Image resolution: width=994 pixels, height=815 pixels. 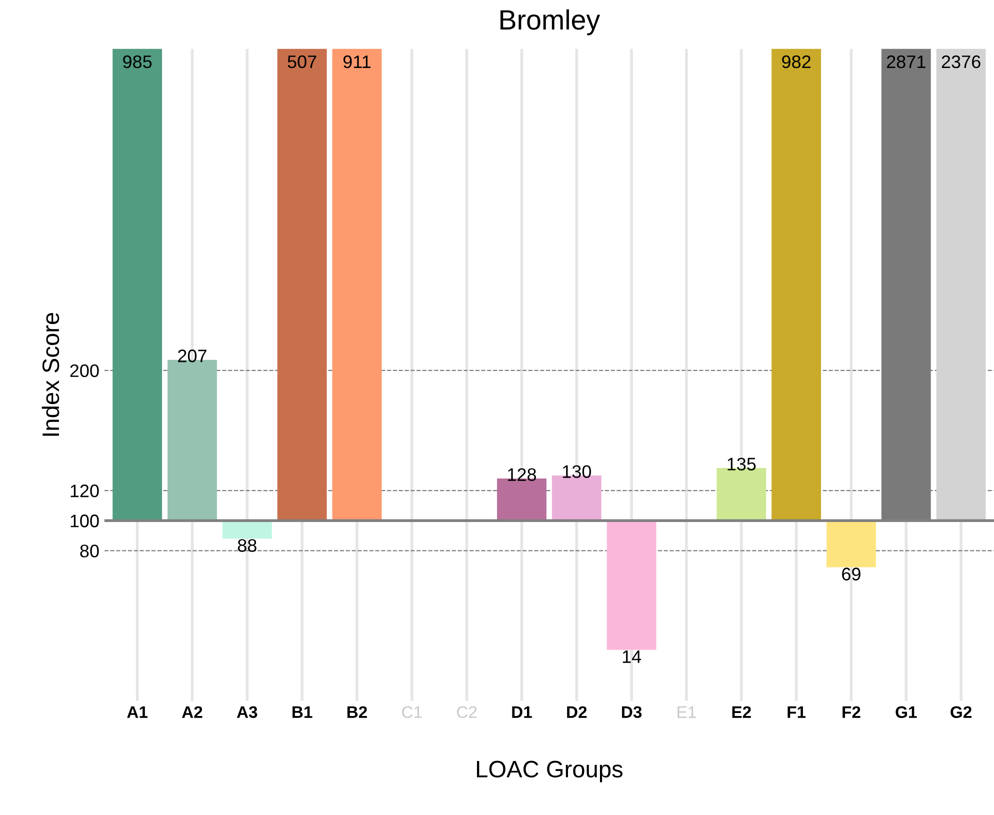 I want to click on y-tick-label: 120, so click(x=84, y=491).